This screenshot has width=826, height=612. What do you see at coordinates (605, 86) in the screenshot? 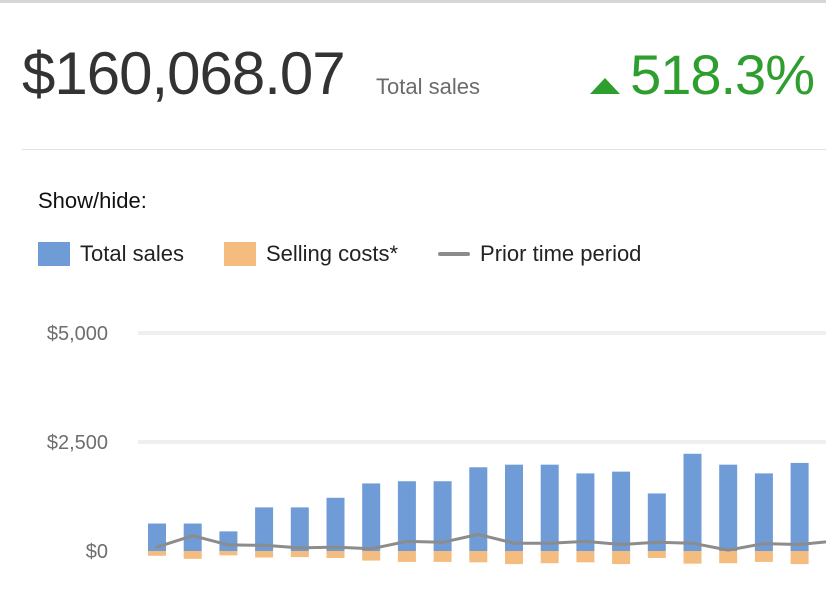
I see `trend-up-icon` at bounding box center [605, 86].